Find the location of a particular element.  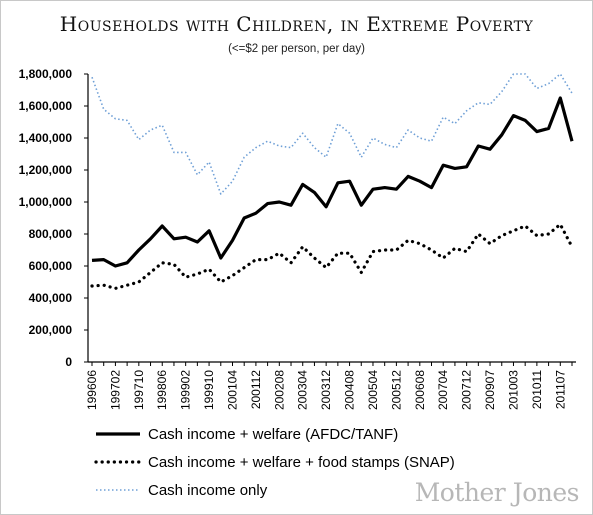

mother-jones-logo: Mother Jones is located at coordinates (497, 492).